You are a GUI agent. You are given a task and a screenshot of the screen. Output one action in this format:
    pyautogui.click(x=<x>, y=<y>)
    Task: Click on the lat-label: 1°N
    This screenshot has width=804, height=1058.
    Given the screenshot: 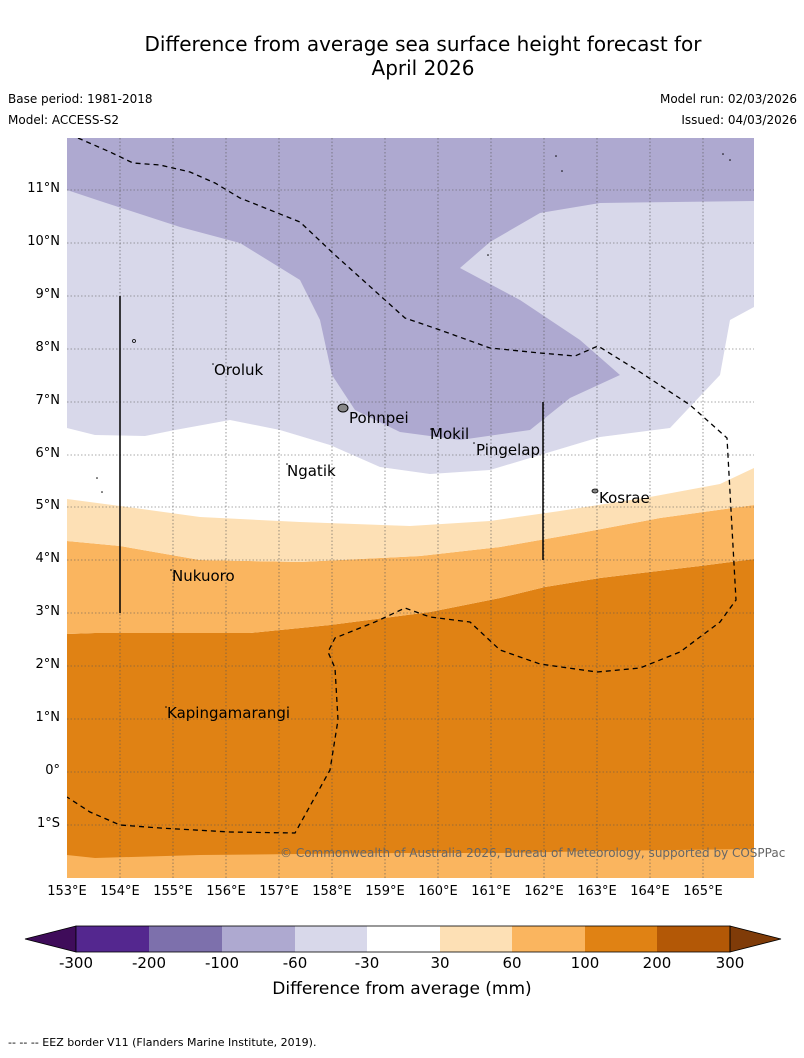 What is the action you would take?
    pyautogui.click(x=48, y=717)
    